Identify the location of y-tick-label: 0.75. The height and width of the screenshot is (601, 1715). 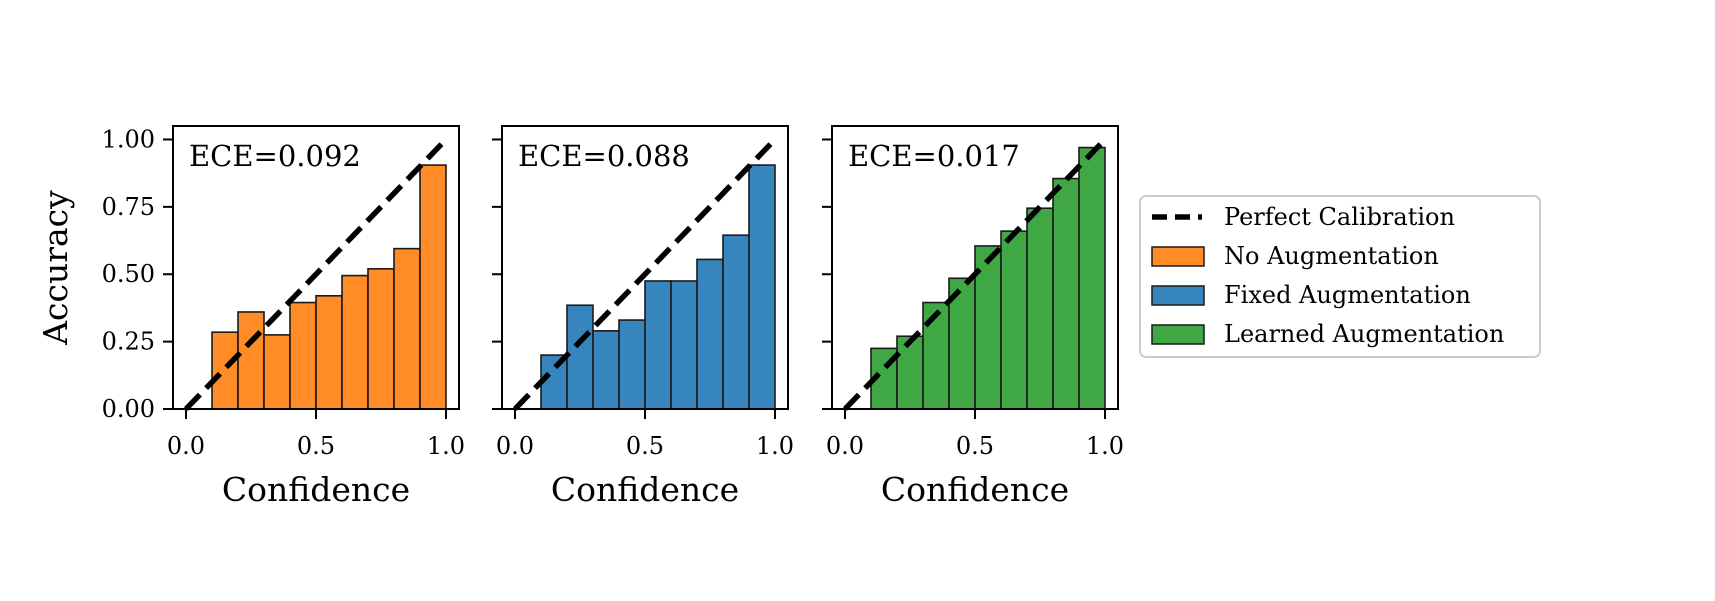
(128, 207).